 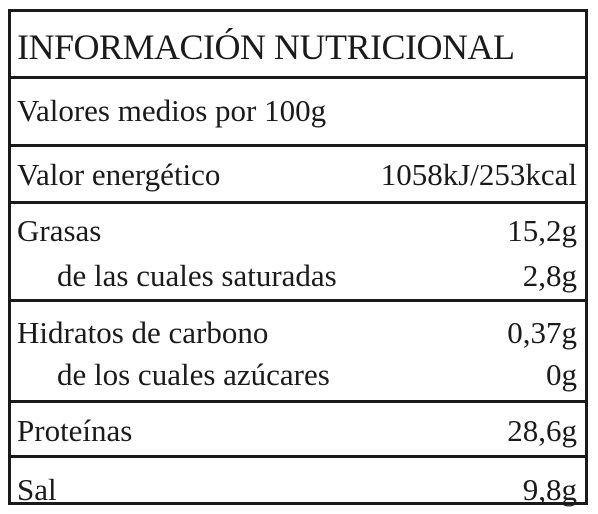 I want to click on saturated-value: 2,8g, so click(x=549, y=275).